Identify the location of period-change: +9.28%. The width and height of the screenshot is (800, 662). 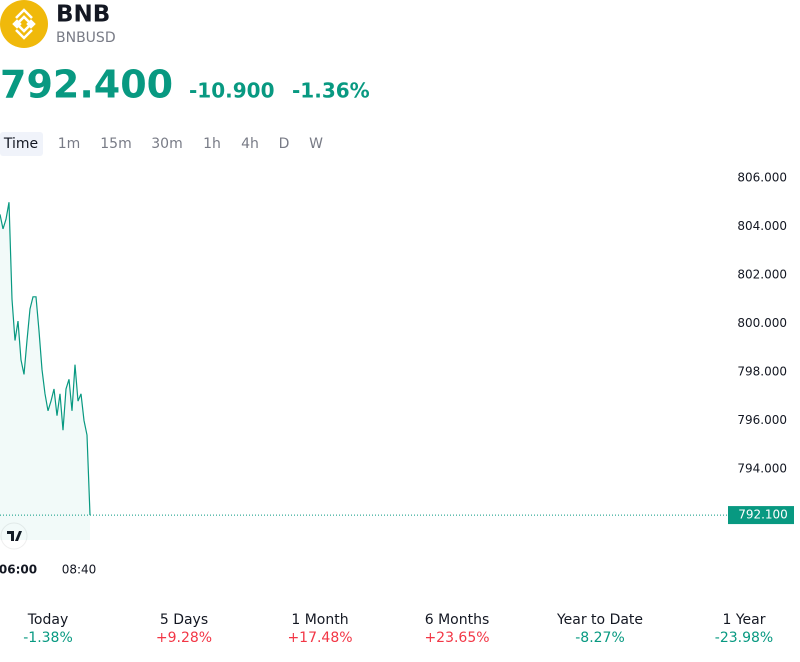
(184, 638).